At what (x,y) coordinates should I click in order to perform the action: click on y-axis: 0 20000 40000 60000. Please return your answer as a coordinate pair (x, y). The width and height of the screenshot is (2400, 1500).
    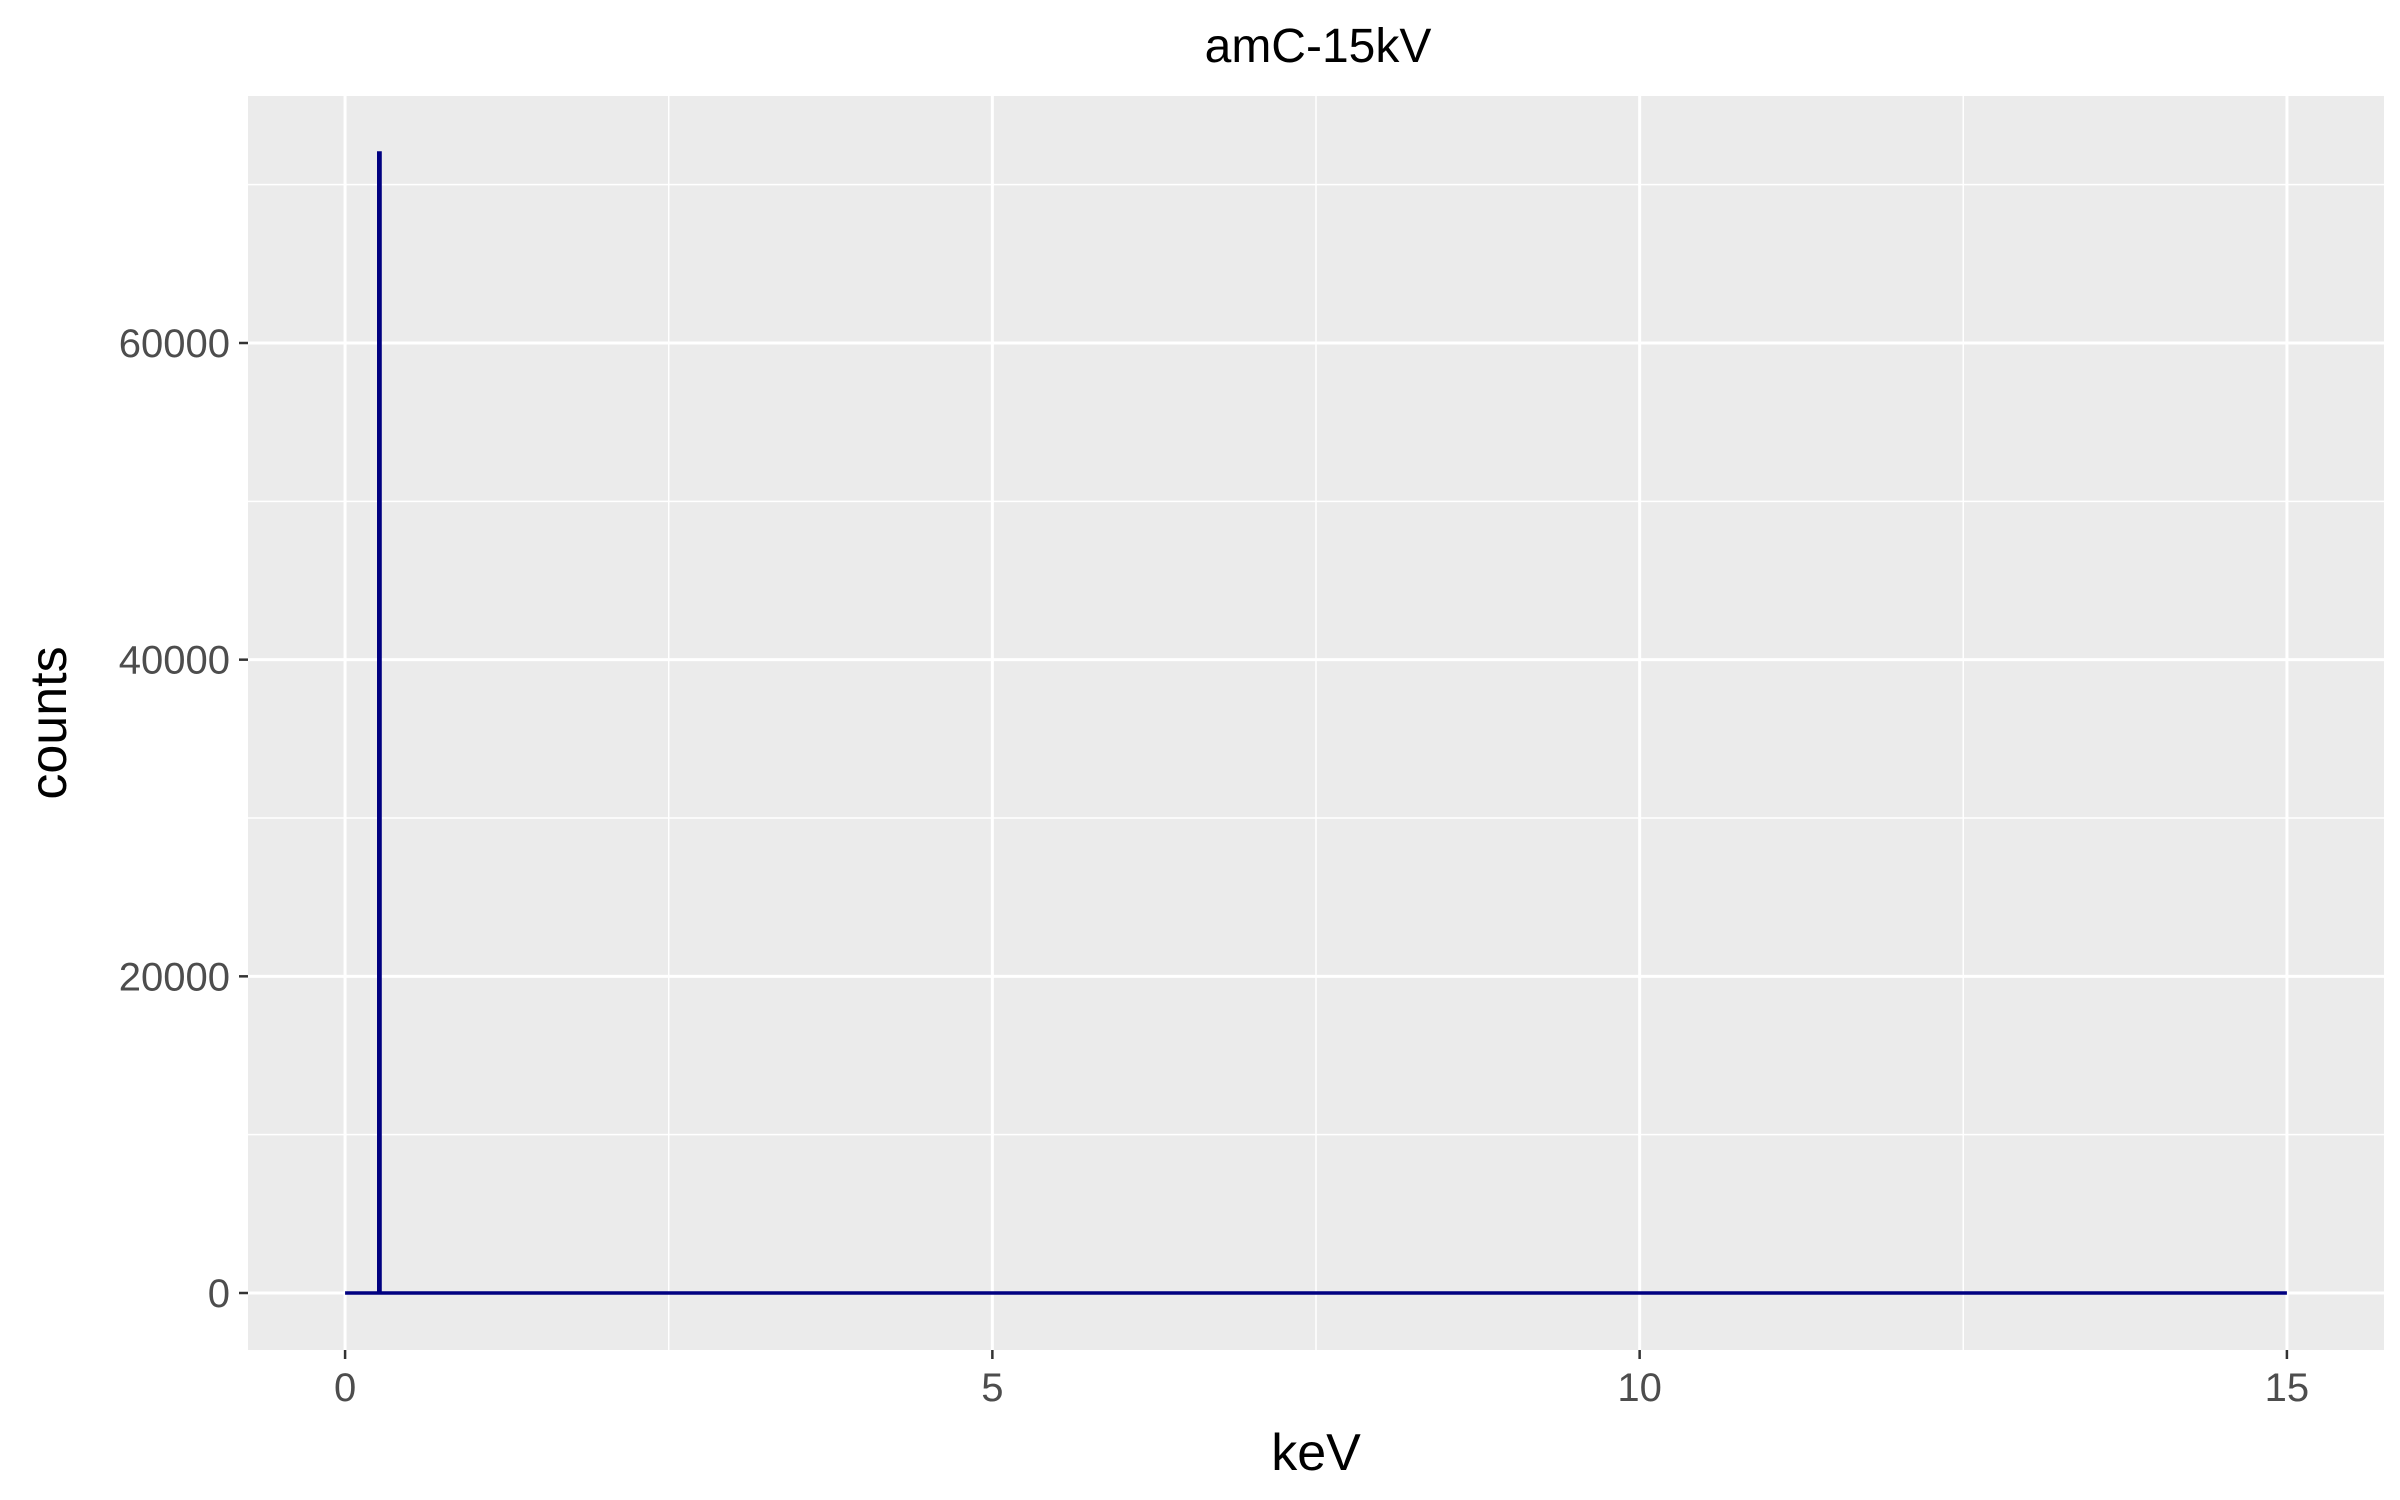
    Looking at the image, I should click on (183, 819).